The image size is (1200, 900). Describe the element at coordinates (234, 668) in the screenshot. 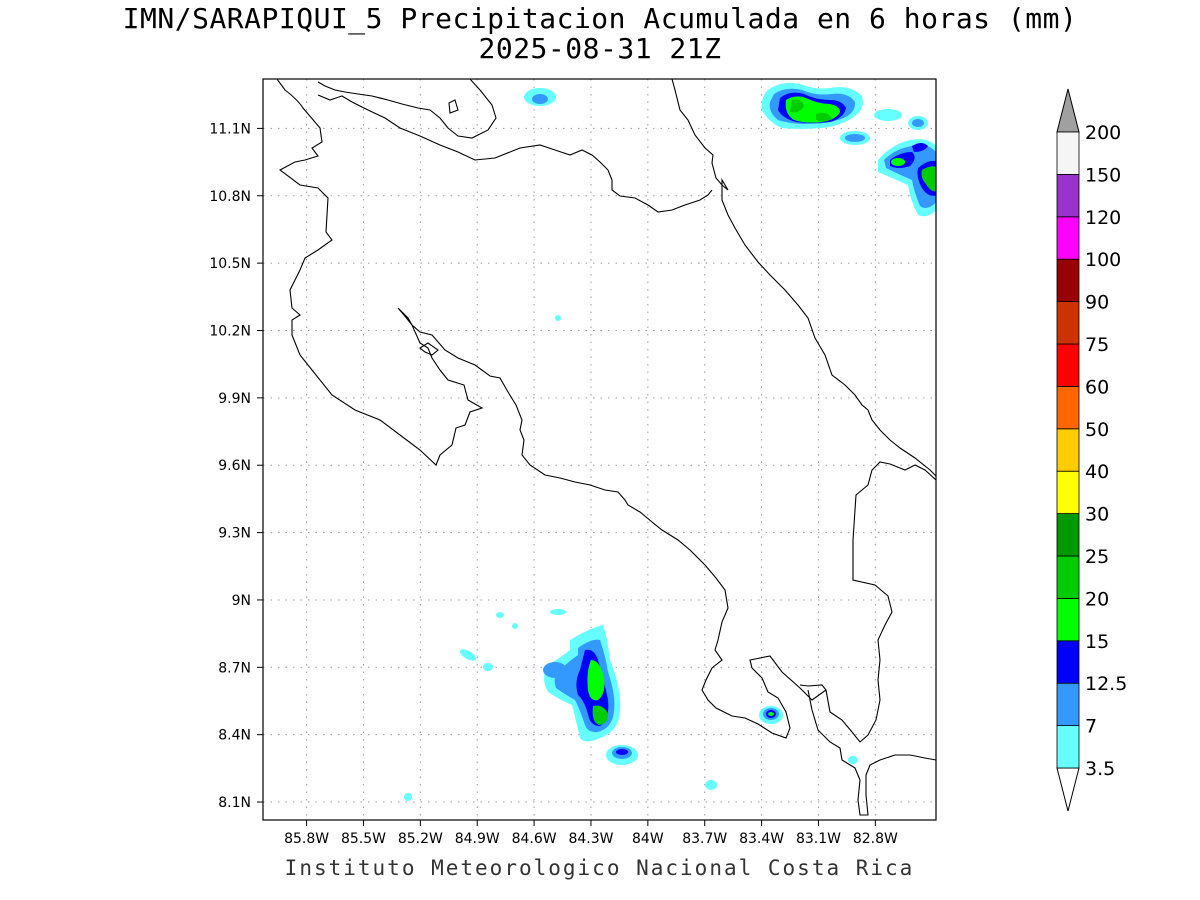

I see `lat-tick-label: 8.7N` at that location.